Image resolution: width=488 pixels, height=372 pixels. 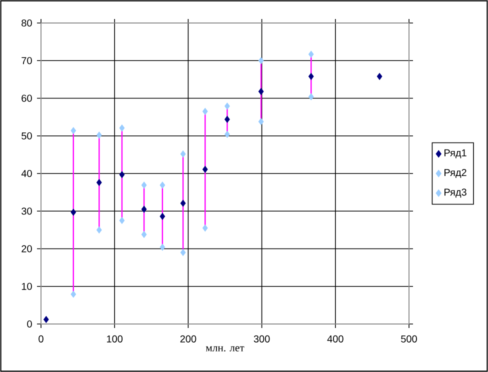 What do you see at coordinates (455, 153) in the screenshot?
I see `legend-label: Ряд1` at bounding box center [455, 153].